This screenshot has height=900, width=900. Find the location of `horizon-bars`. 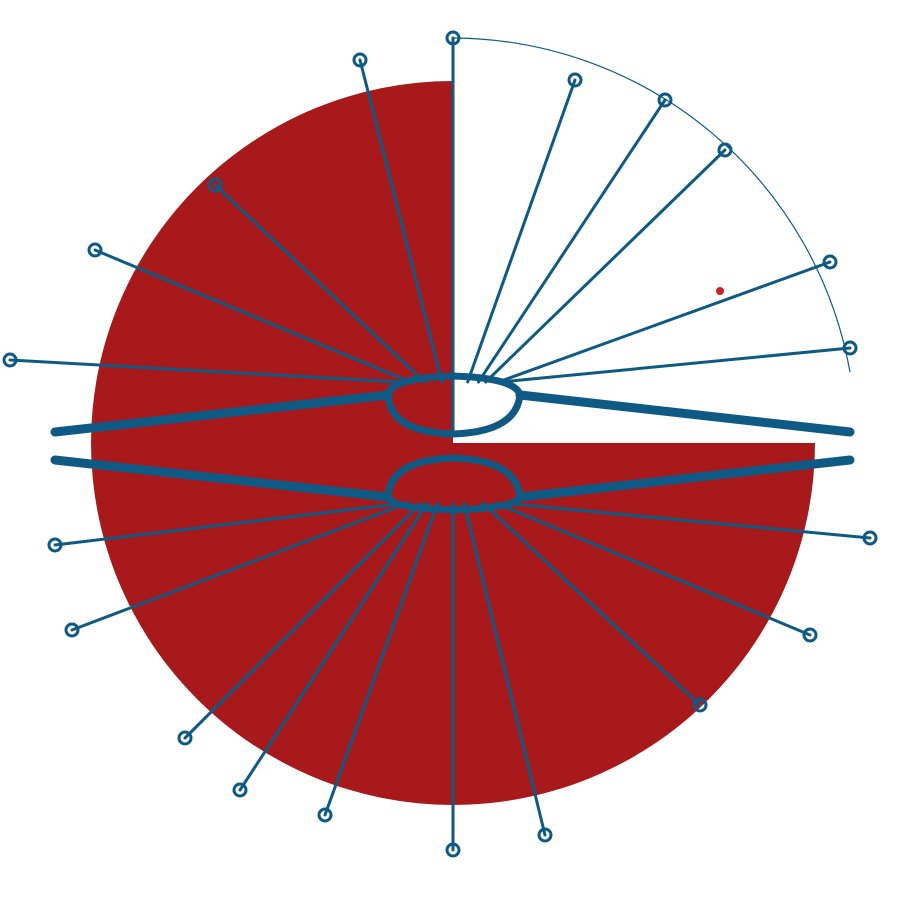

horizon-bars is located at coordinates (452, 446).